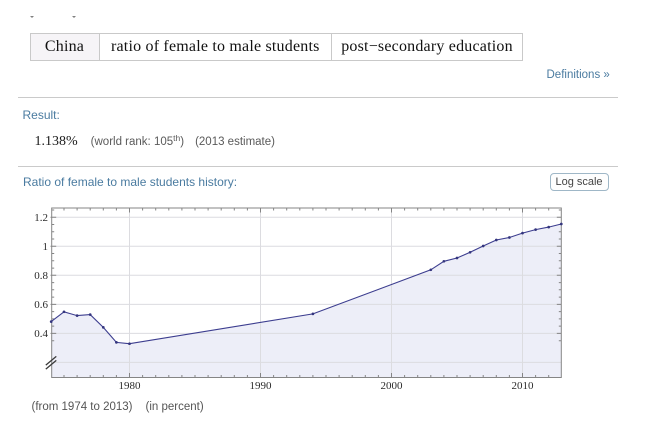 The height and width of the screenshot is (421, 658). I want to click on svg-text: 2010, so click(523, 386).